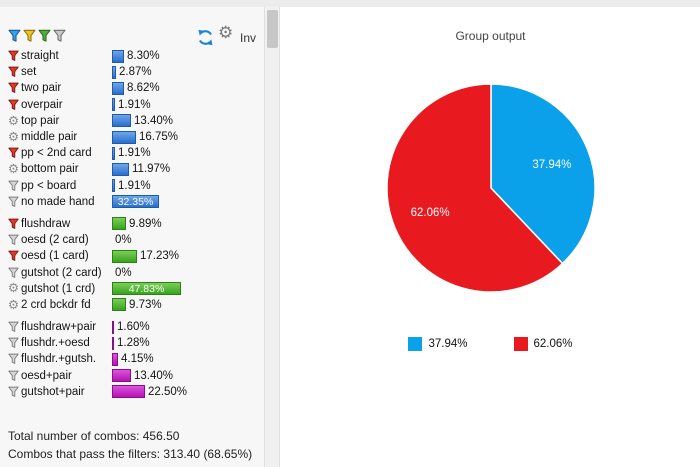 Image resolution: width=700 pixels, height=467 pixels. Describe the element at coordinates (59, 36) in the screenshot. I see `filter-funnel-gray-icon` at that location.